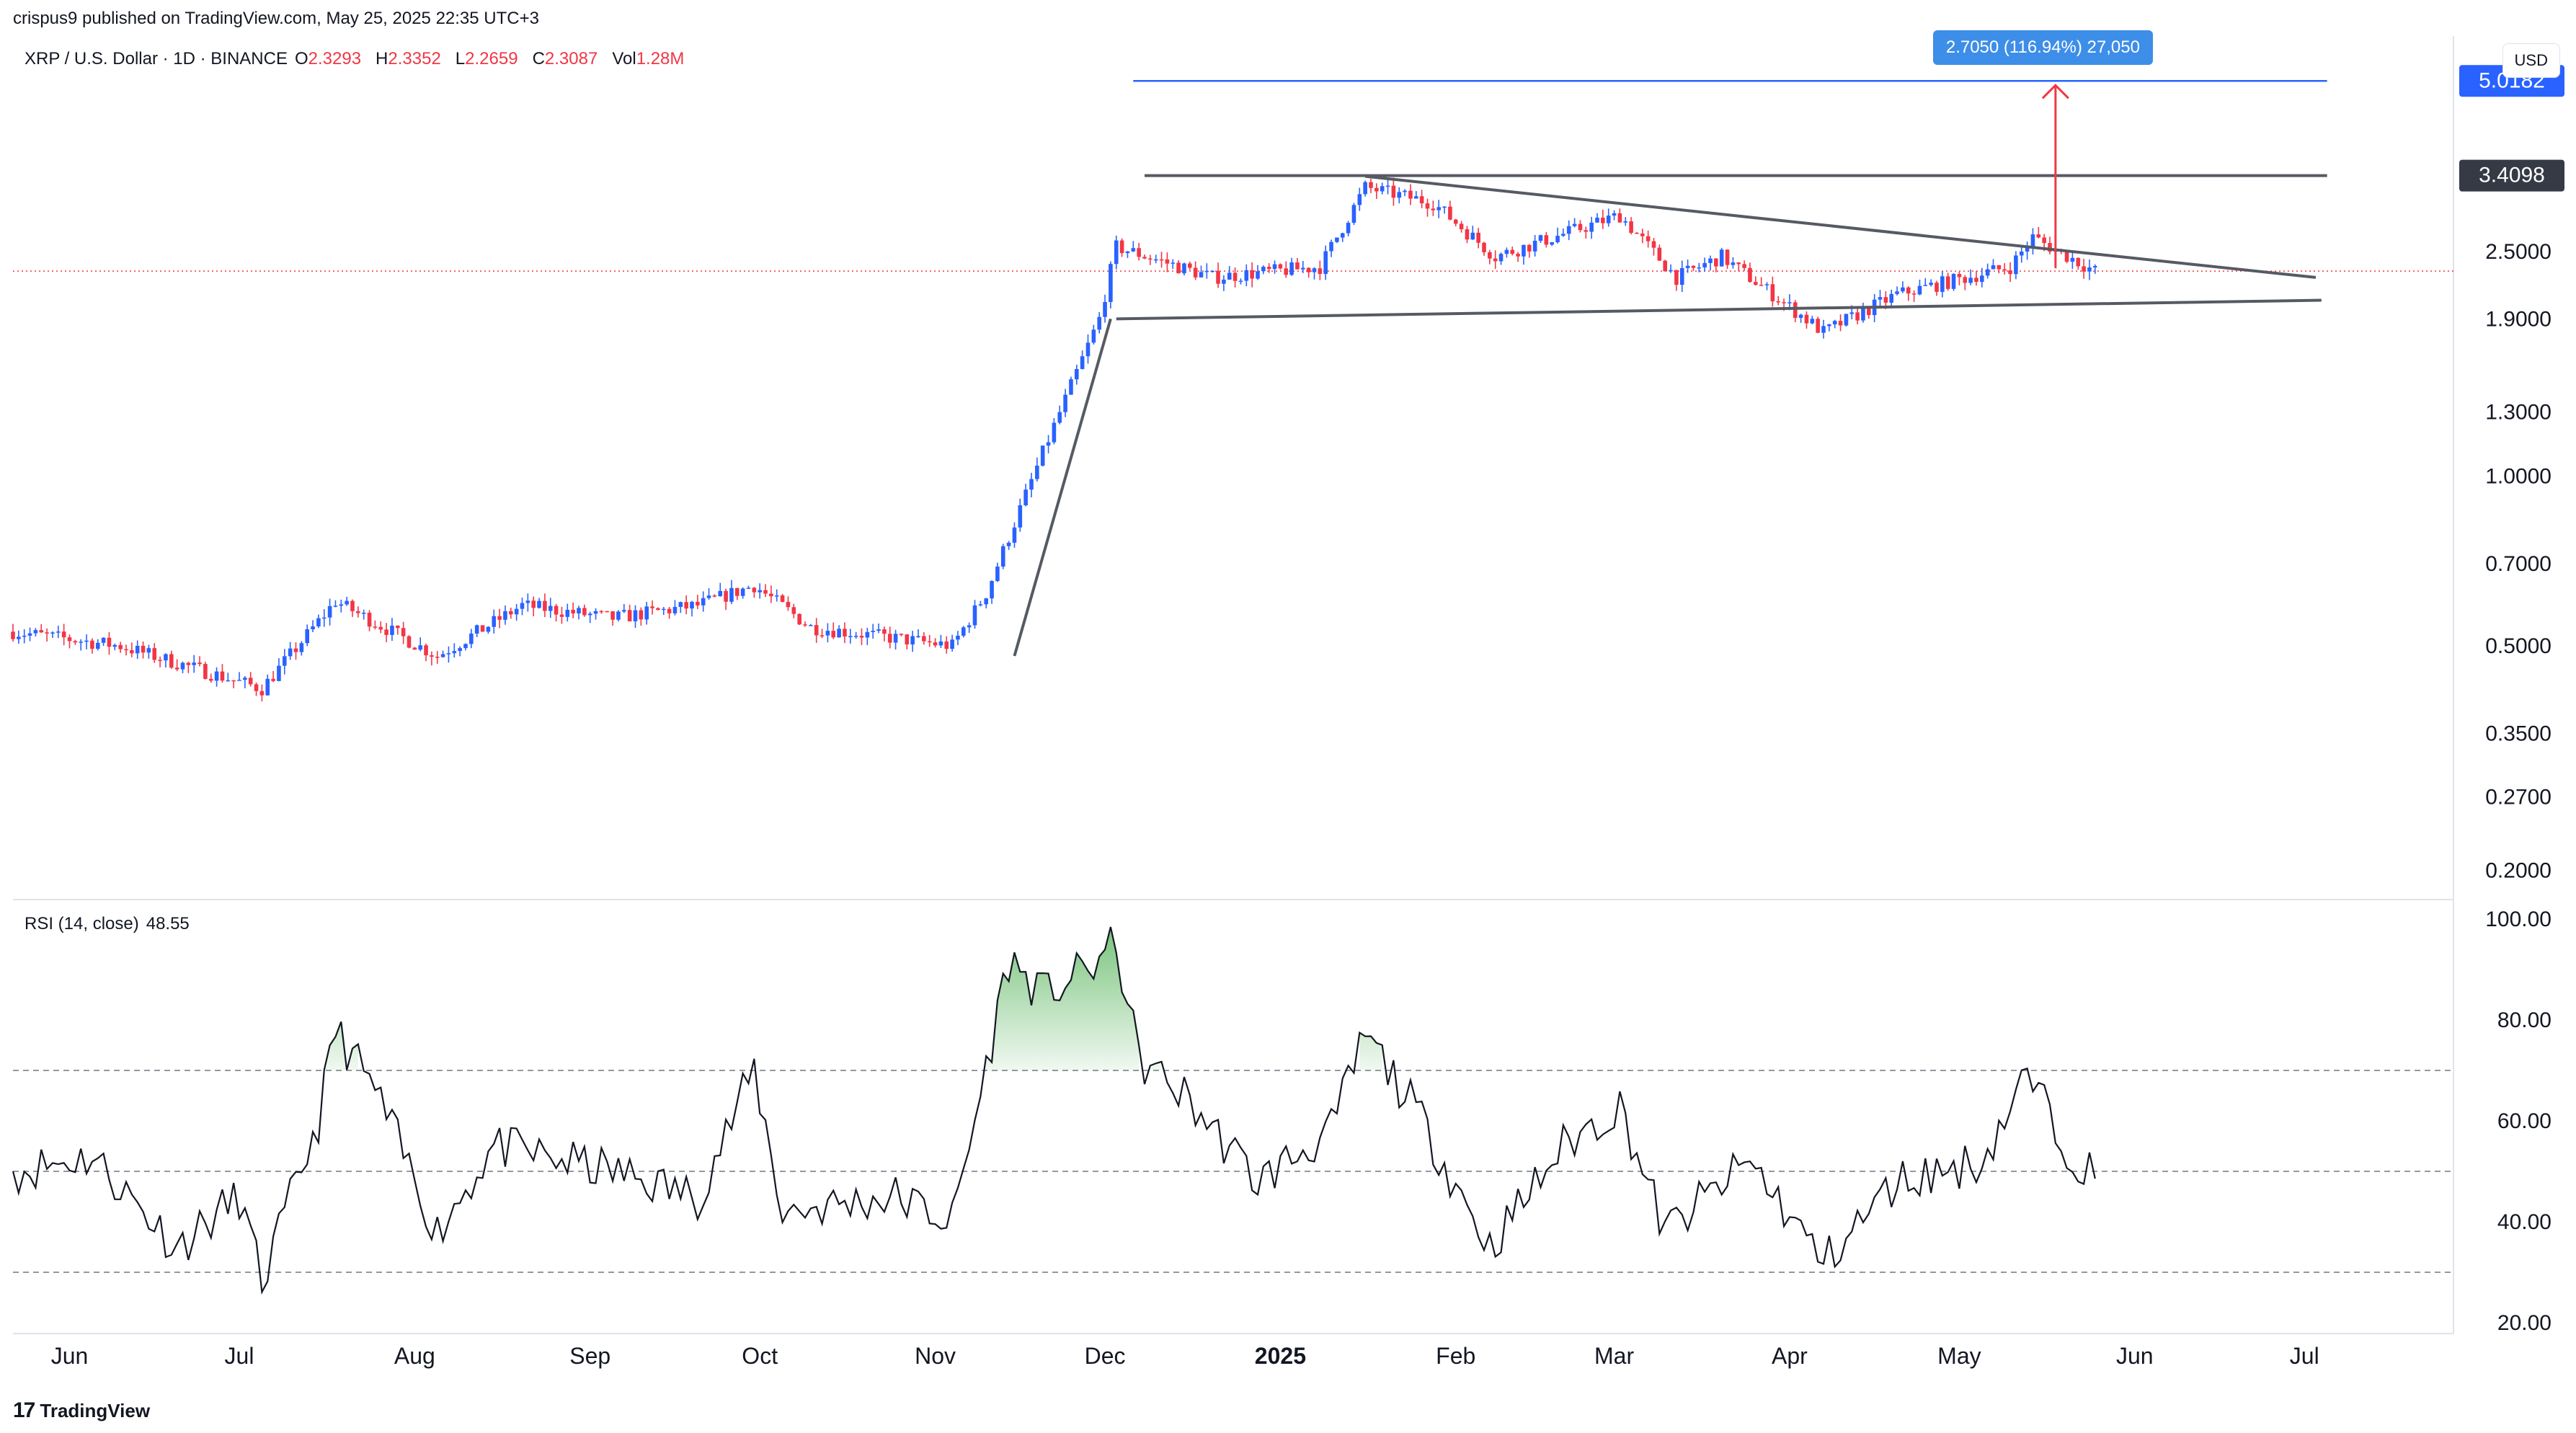 The height and width of the screenshot is (1433, 2576). Describe the element at coordinates (82, 923) in the screenshot. I see `rsi-label: RSI (14, close)` at that location.